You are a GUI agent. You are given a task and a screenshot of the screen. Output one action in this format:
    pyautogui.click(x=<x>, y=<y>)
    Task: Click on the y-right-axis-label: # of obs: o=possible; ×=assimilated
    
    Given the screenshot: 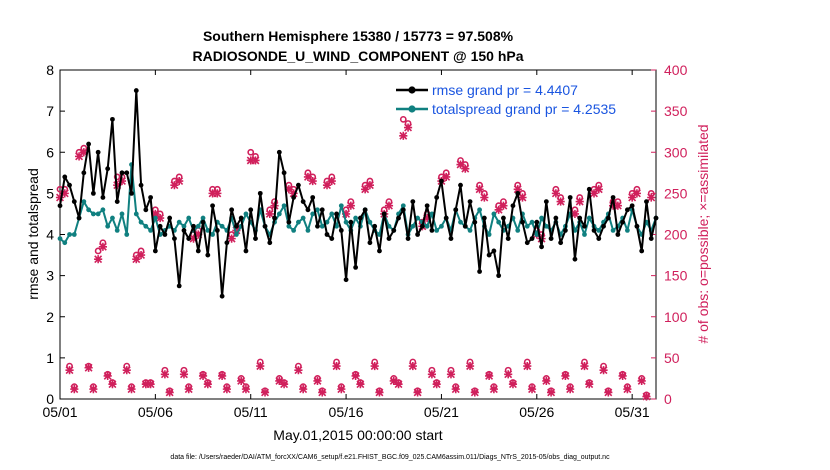 What is the action you would take?
    pyautogui.click(x=703, y=233)
    